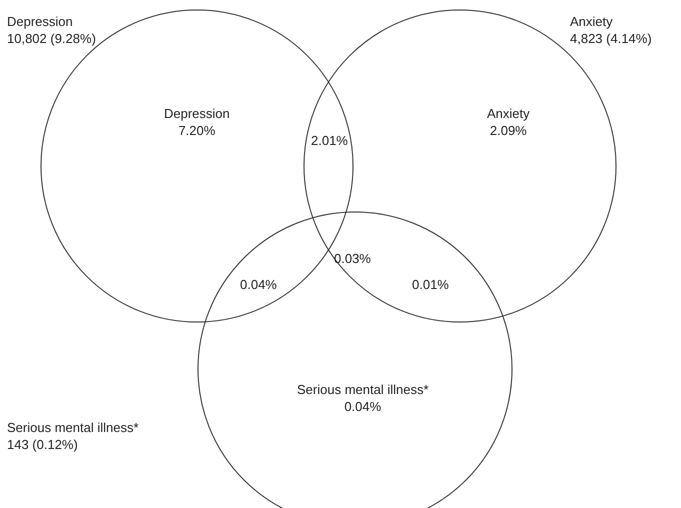 This screenshot has width=681, height=508. I want to click on data-label: 10,802 (9.28%), so click(51, 38).